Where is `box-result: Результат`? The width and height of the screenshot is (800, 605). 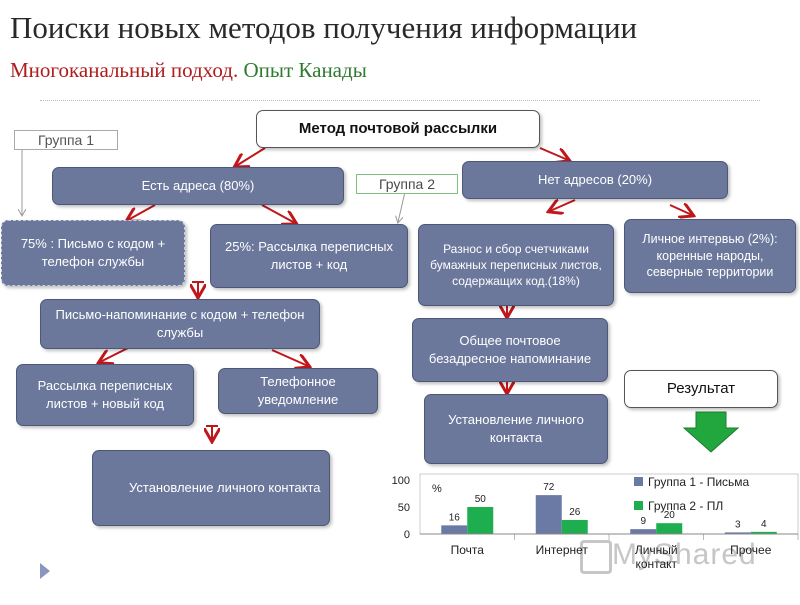 box-result: Результат is located at coordinates (701, 389).